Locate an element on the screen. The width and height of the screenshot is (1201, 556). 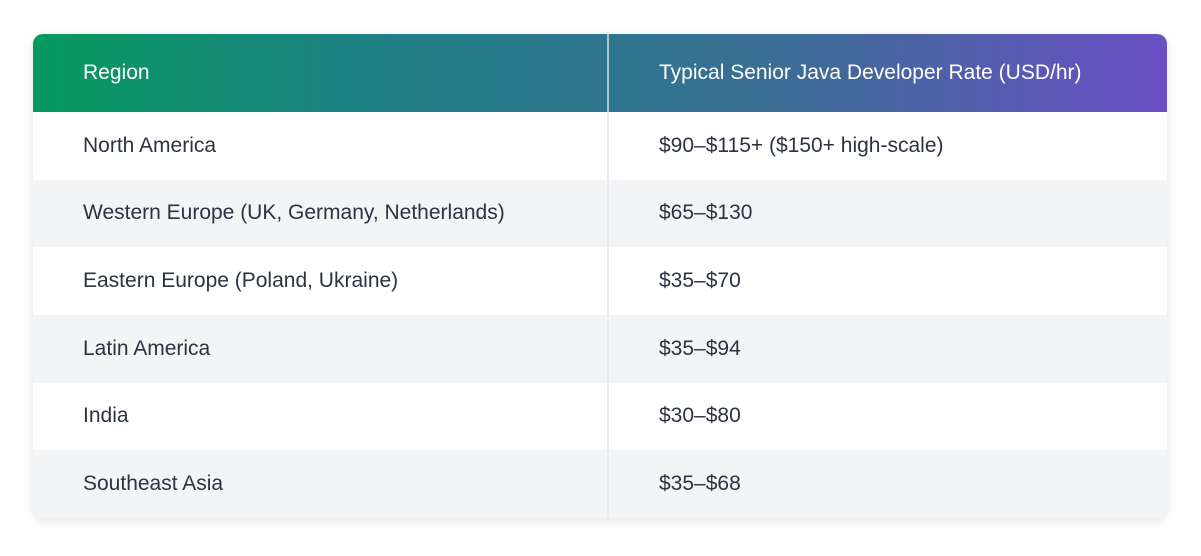
table-cell: $65–$130 is located at coordinates (887, 213).